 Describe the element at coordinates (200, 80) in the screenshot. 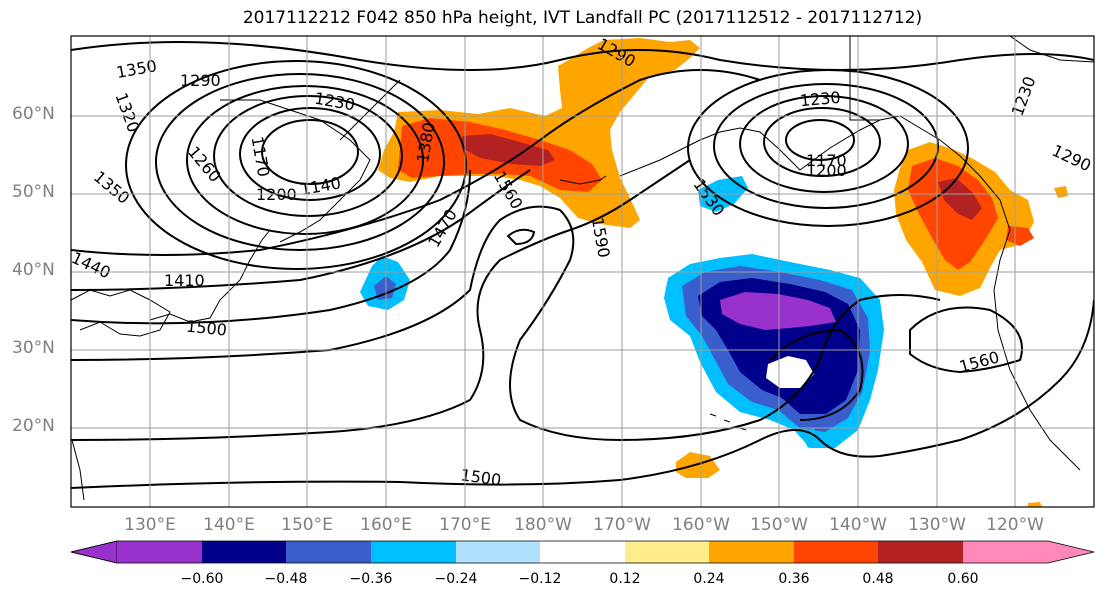

I see `contour-label: 1290` at that location.